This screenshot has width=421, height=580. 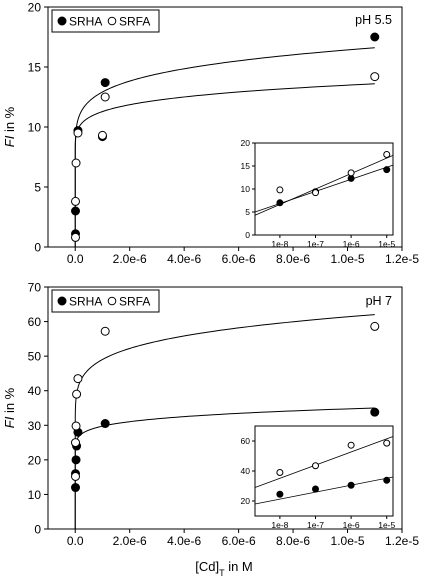 I want to click on y-tick-label: 30, so click(x=35, y=426).